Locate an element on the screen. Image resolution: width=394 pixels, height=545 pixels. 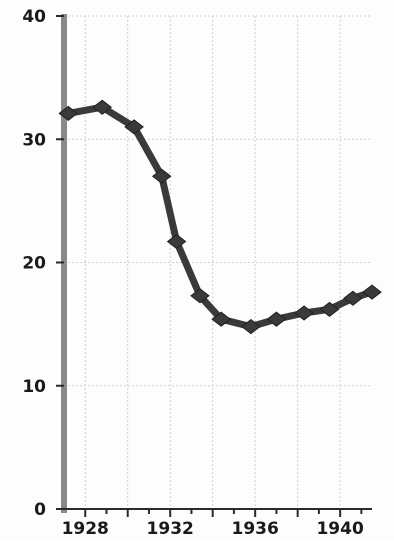
x-tick-label: 1940 is located at coordinates (339, 529).